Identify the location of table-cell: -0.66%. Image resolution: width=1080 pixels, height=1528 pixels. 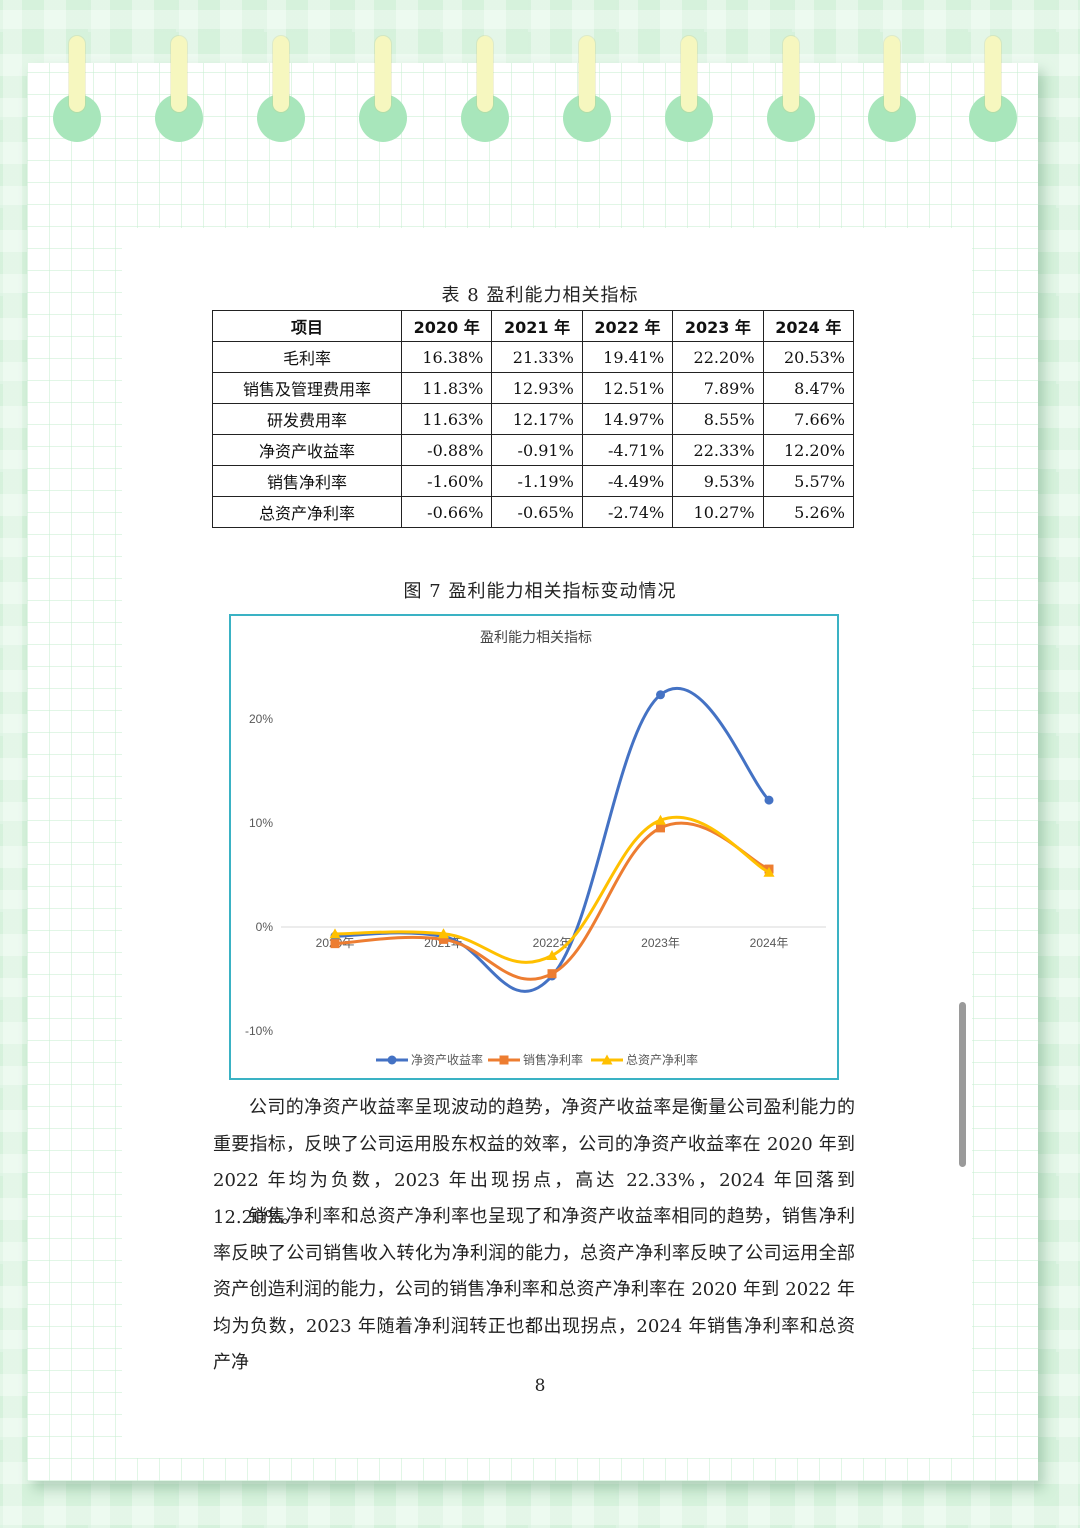
(446, 512).